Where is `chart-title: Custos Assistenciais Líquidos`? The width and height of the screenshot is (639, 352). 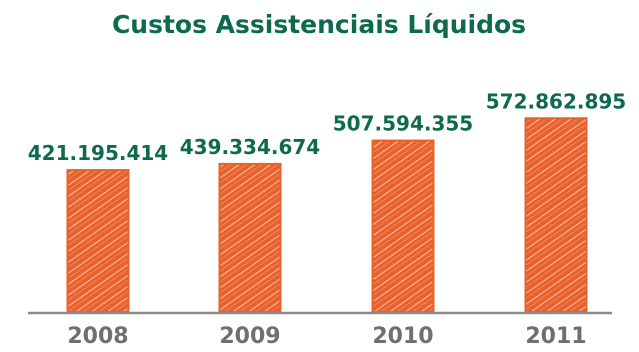
chart-title: Custos Assistenciais Líquidos is located at coordinates (319, 24).